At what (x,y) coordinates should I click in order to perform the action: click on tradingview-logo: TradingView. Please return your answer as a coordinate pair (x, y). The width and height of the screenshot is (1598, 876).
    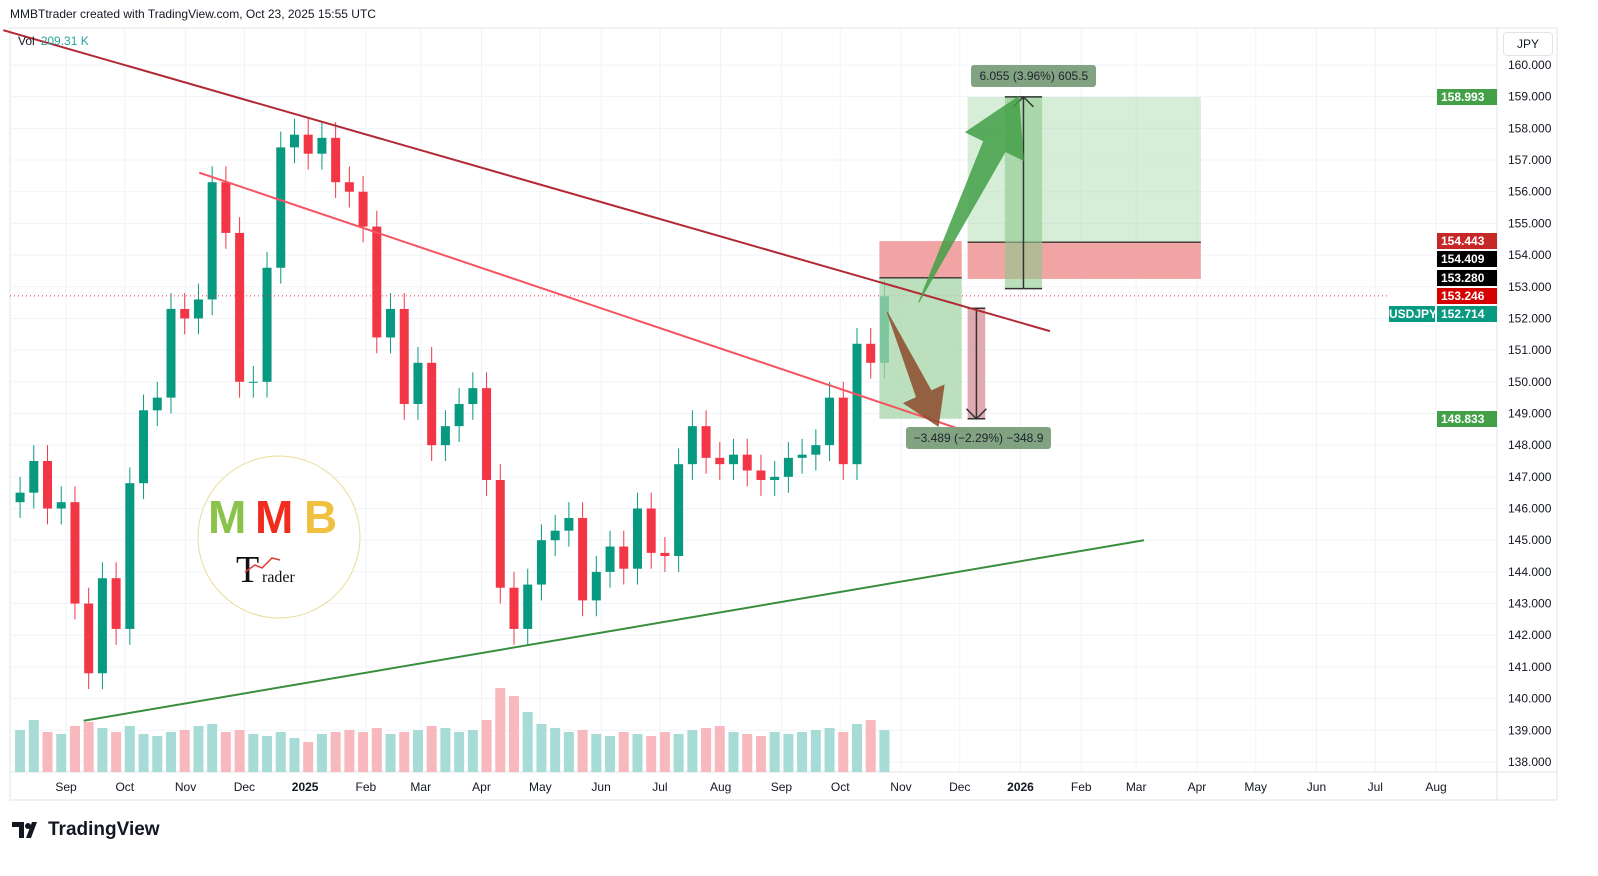
    Looking at the image, I should click on (86, 830).